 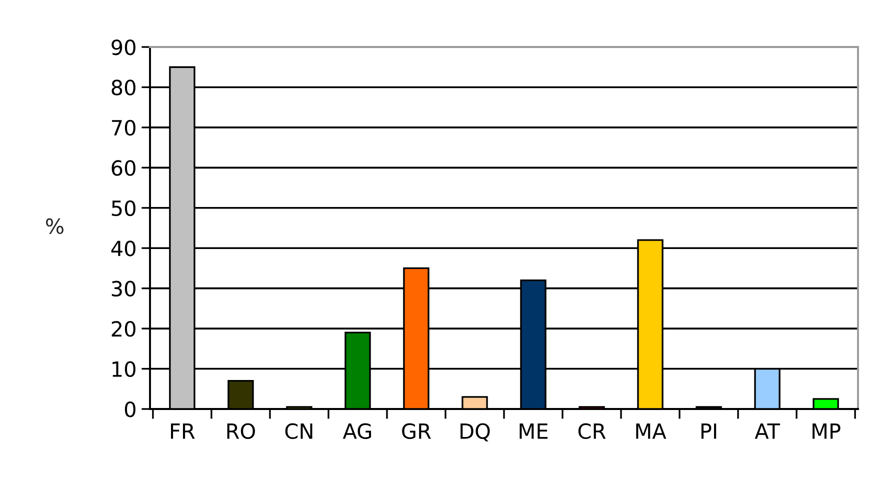 What do you see at coordinates (651, 431) in the screenshot?
I see `x-tick-label: MA` at bounding box center [651, 431].